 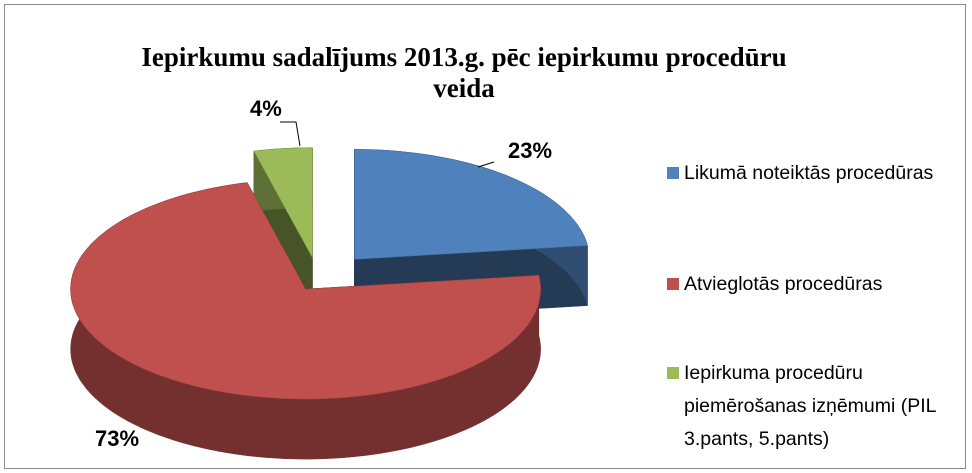 What do you see at coordinates (809, 173) in the screenshot?
I see `legend-label: Likumā noteiktās procedūras` at bounding box center [809, 173].